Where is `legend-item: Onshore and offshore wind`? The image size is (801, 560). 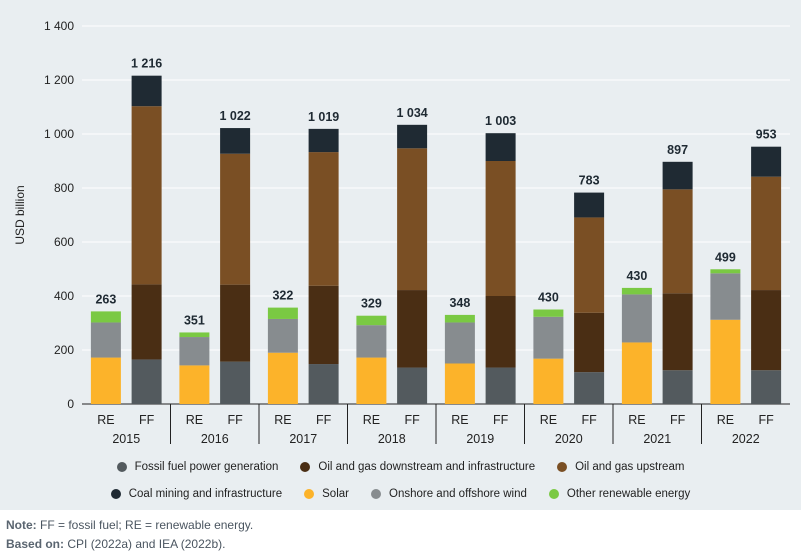 legend-item: Onshore and offshore wind is located at coordinates (449, 494).